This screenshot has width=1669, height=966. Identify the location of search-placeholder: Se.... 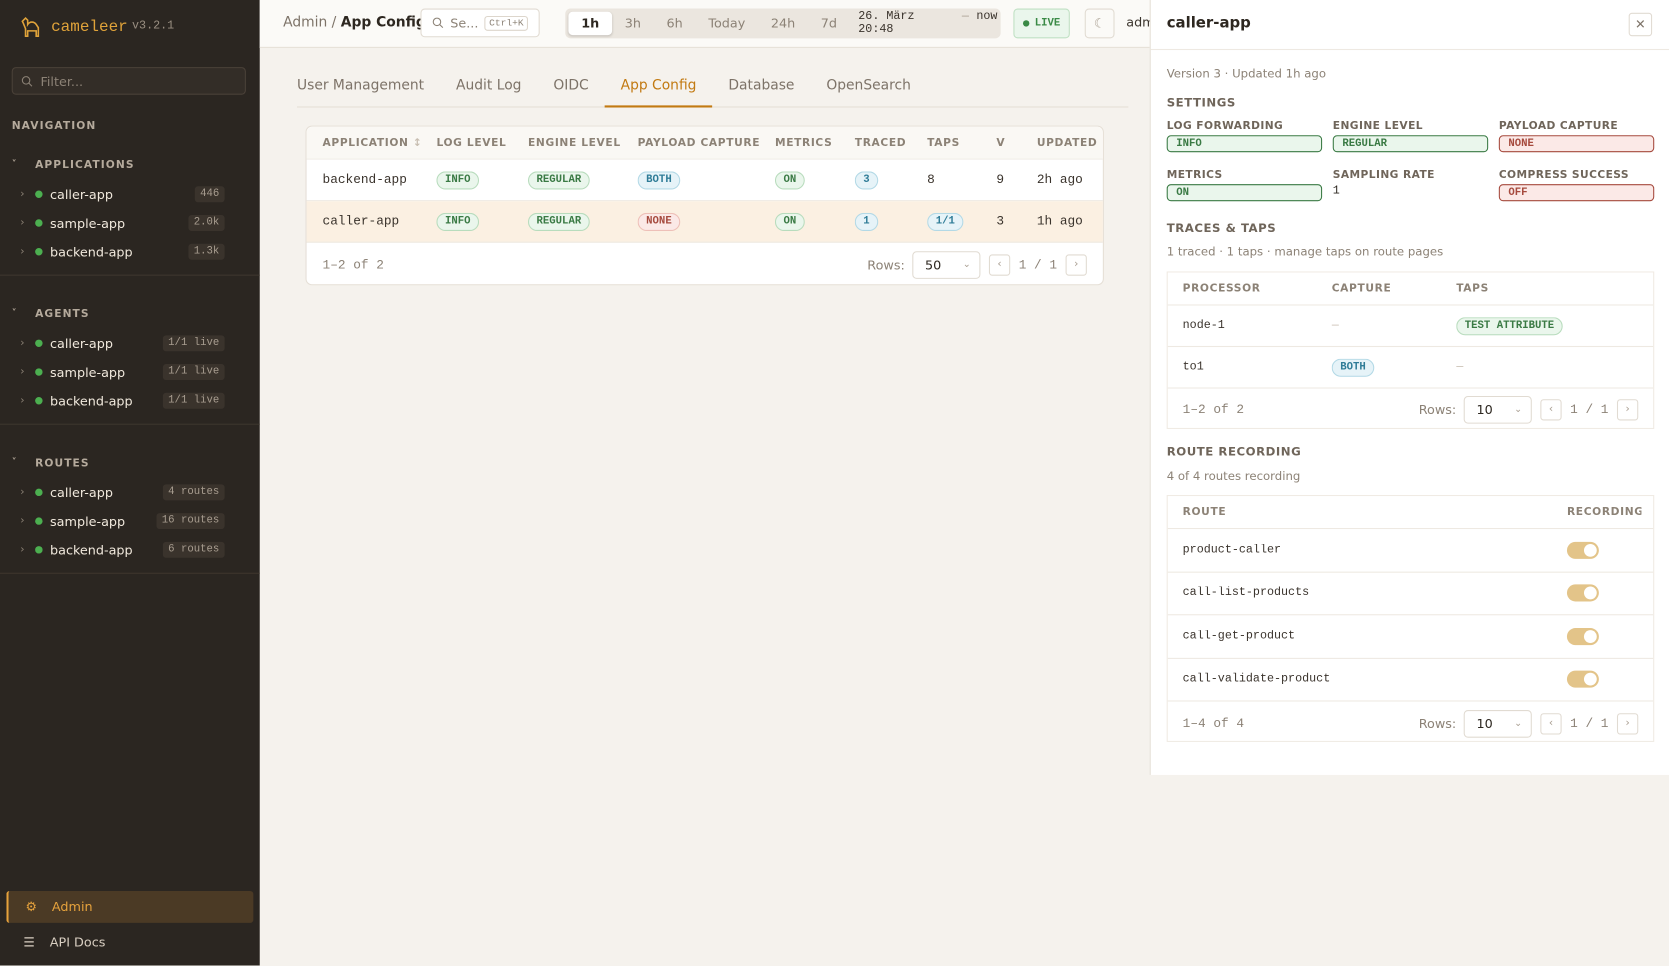
(464, 23).